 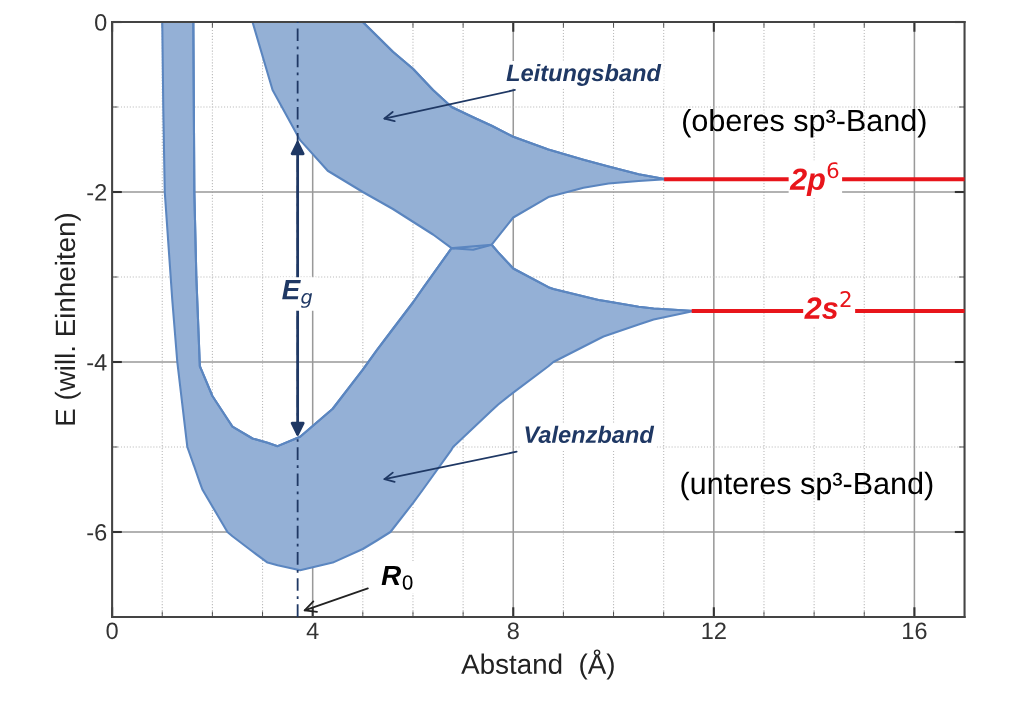 What do you see at coordinates (312, 630) in the screenshot?
I see `x-tick-label: 4` at bounding box center [312, 630].